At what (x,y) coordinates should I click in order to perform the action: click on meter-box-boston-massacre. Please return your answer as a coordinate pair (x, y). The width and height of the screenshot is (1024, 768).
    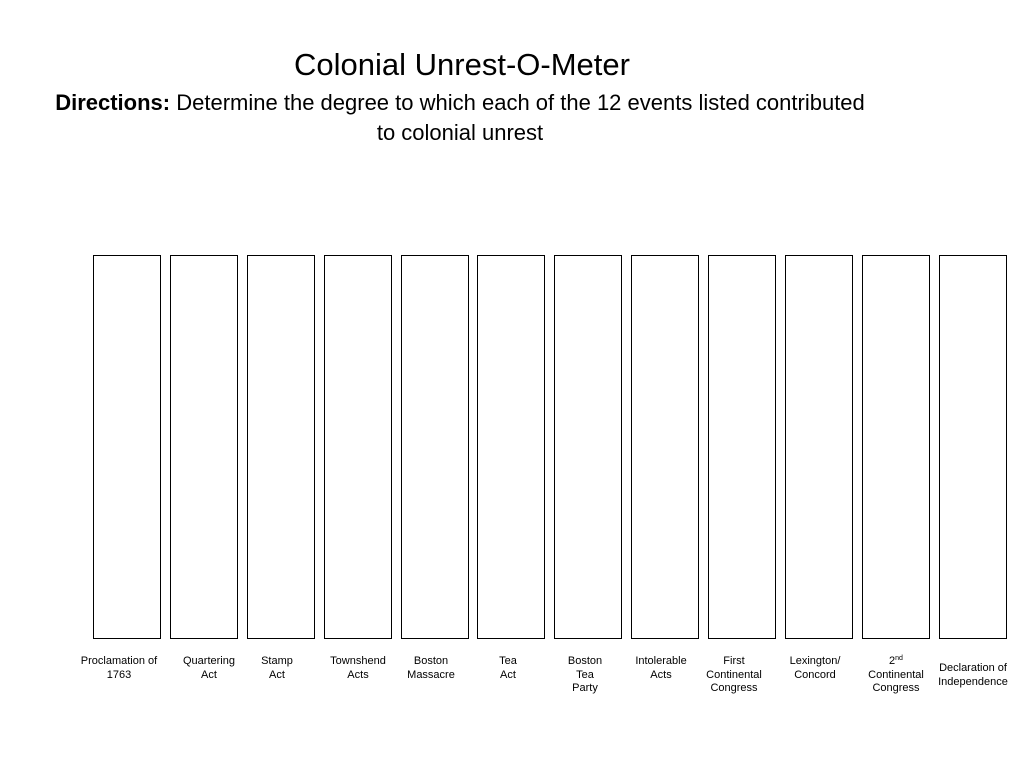
    Looking at the image, I should click on (435, 447).